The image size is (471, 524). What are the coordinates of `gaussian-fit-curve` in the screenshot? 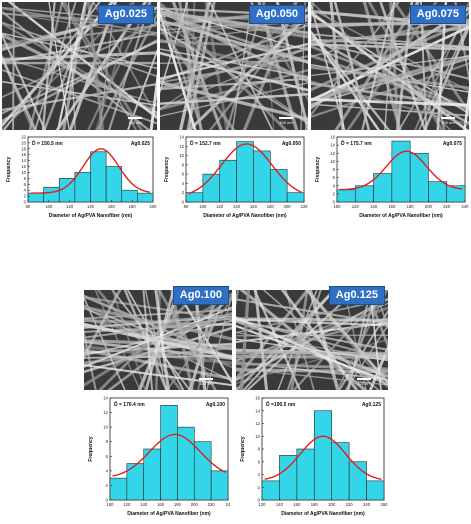 It's located at (401, 170).